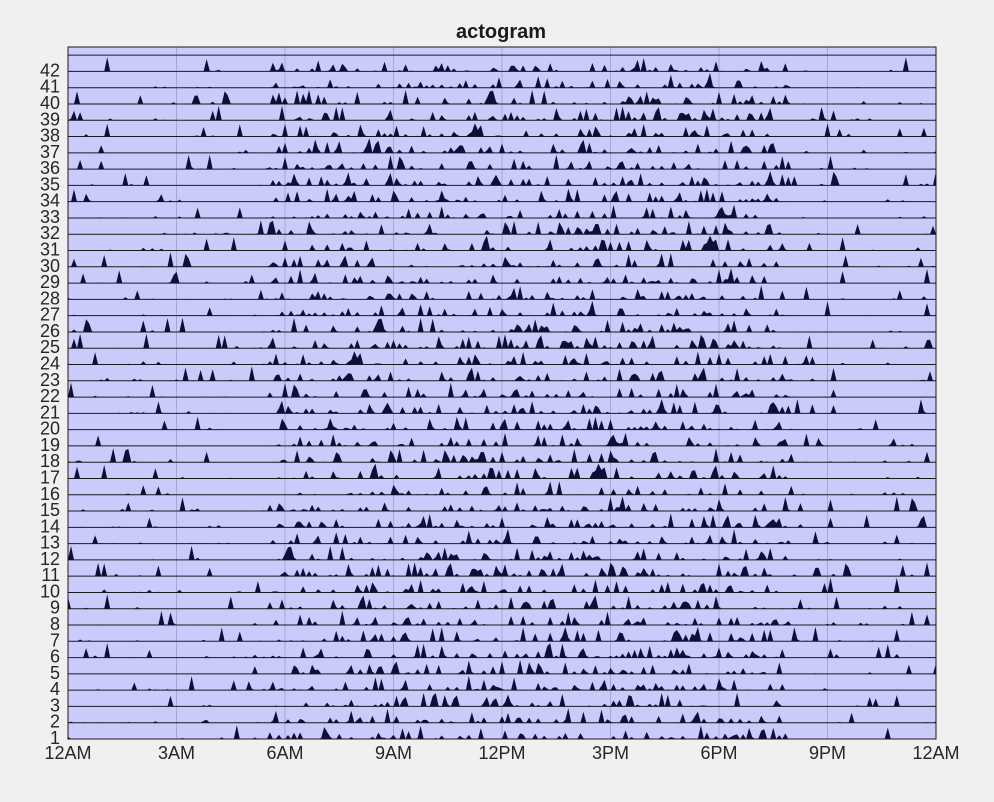 This screenshot has height=802, width=994. I want to click on y-tick-label: 26, so click(50, 331).